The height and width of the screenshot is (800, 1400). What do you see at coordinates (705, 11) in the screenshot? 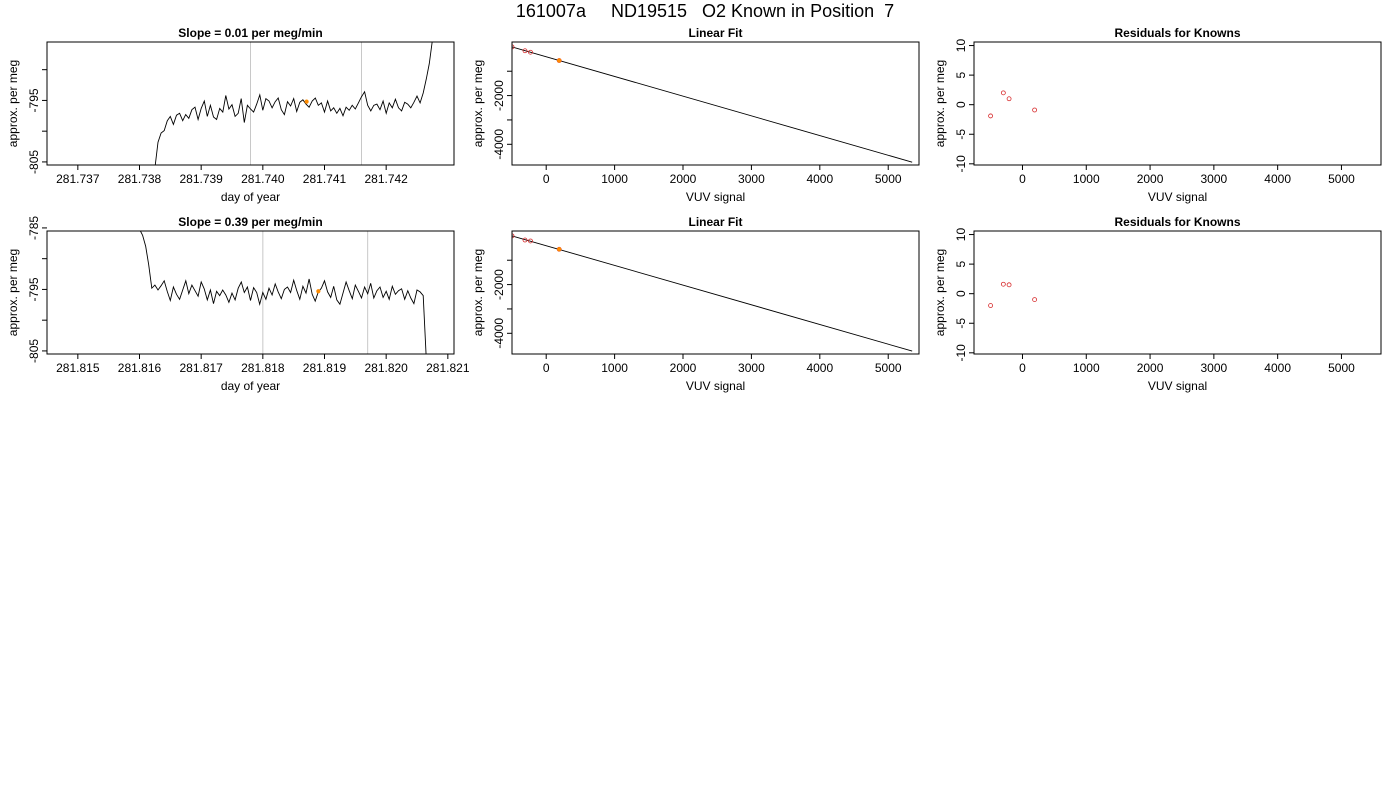
I see `figure-title: 161007a ND19515 O2 Known in Position 7` at bounding box center [705, 11].